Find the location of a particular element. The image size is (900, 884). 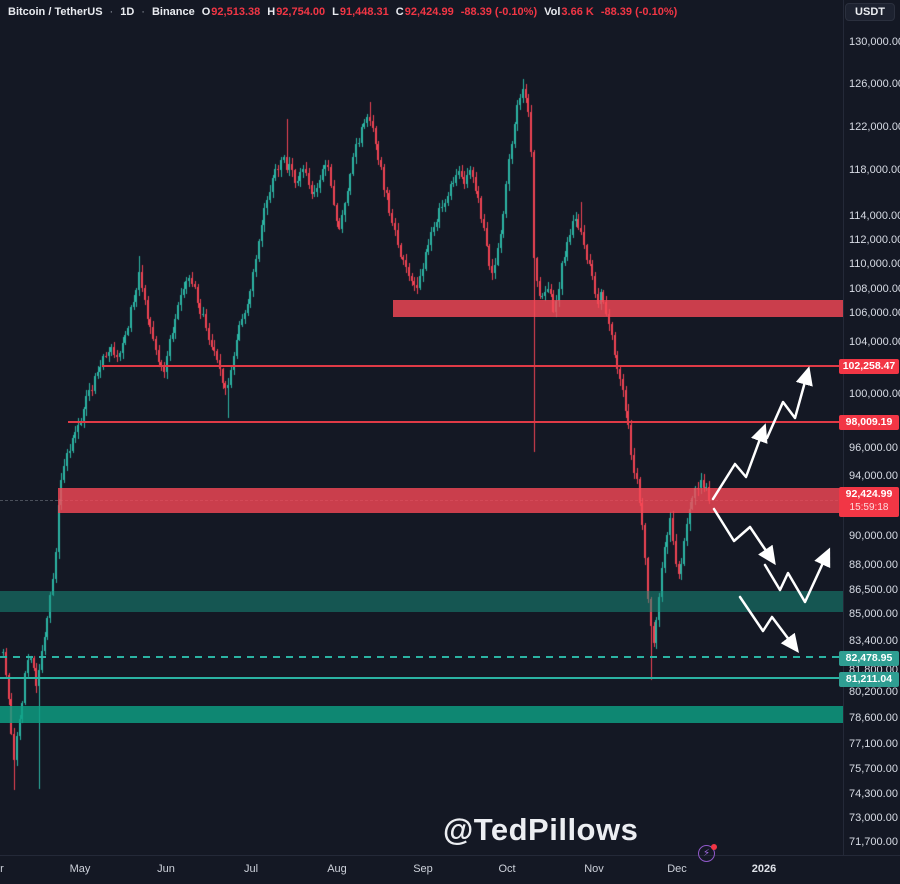

price-tick: 88,000.00 is located at coordinates (873, 565).